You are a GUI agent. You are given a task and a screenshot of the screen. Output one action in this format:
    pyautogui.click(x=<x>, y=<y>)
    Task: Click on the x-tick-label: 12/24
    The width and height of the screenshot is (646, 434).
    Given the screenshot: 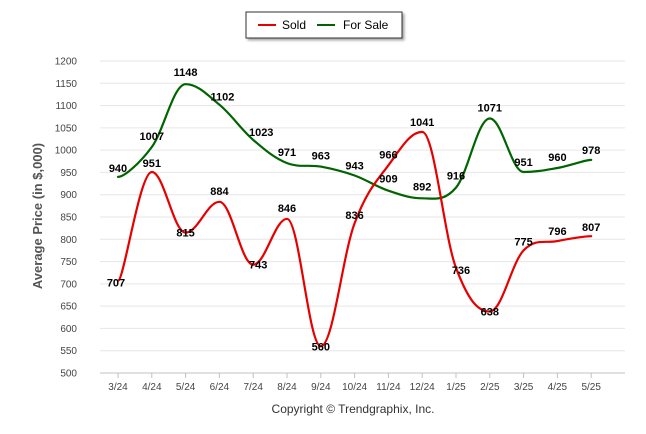 What is the action you would take?
    pyautogui.click(x=422, y=387)
    